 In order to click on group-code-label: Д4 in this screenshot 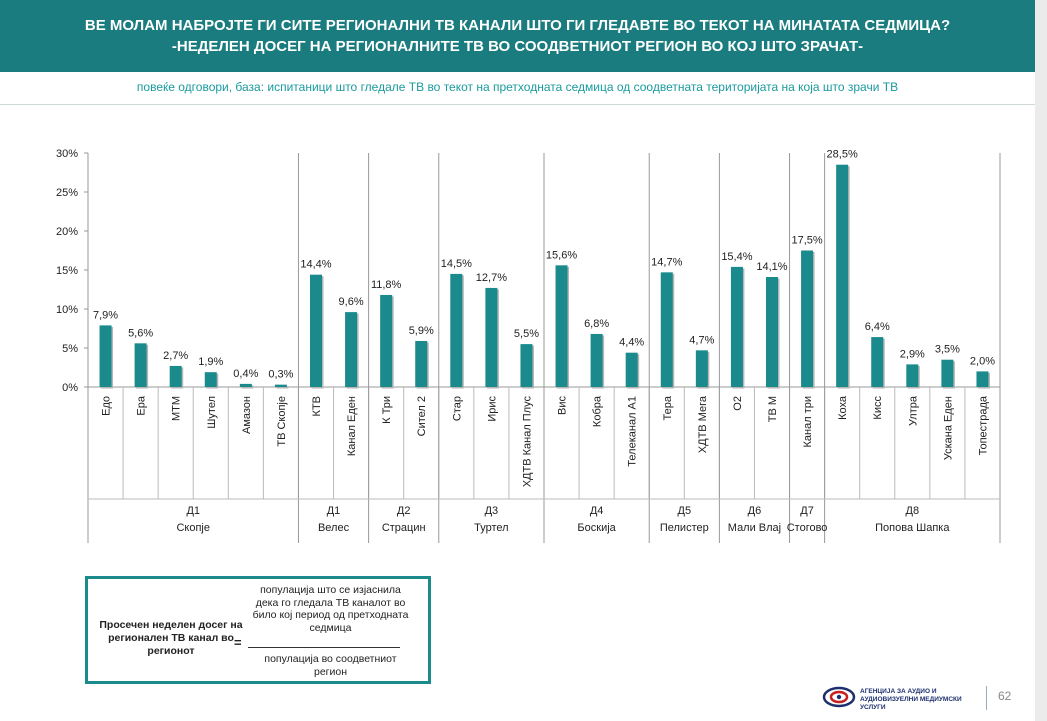, I will do `click(597, 511)`.